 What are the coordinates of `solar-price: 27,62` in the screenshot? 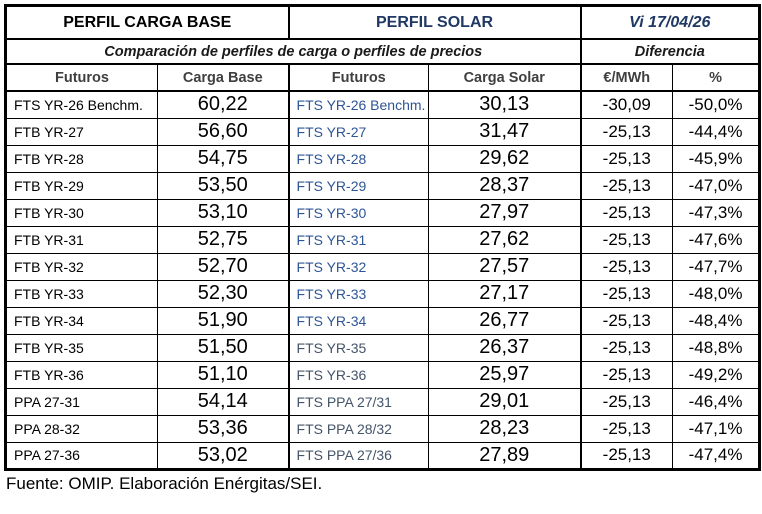 It's located at (504, 240).